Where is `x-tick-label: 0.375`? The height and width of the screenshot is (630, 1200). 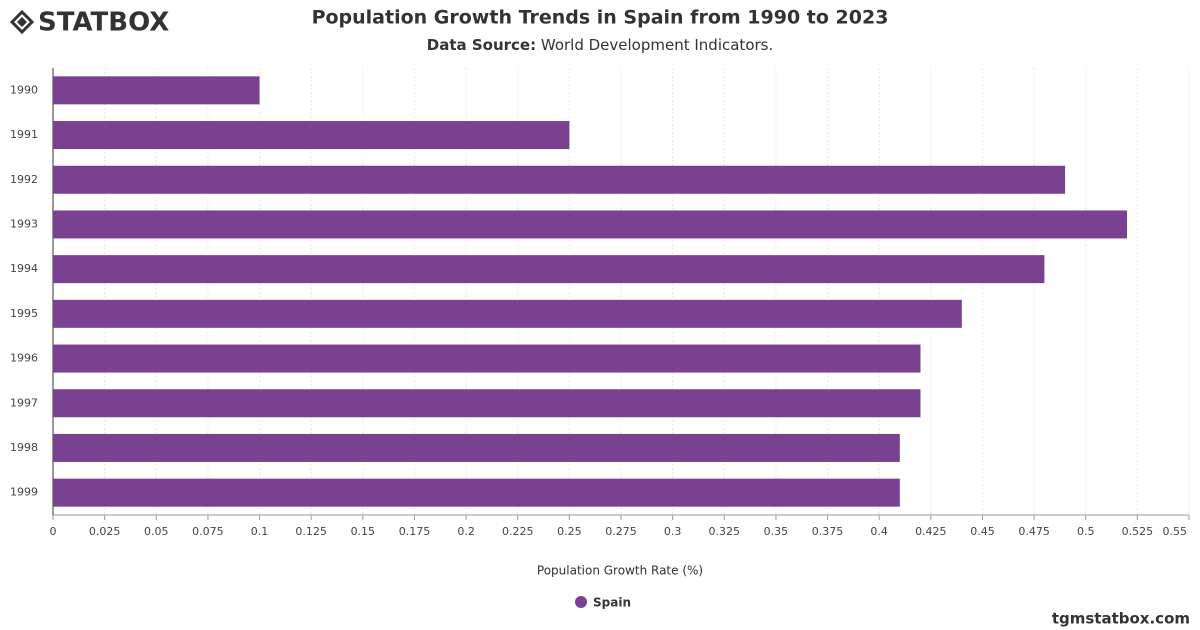 x-tick-label: 0.375 is located at coordinates (828, 531).